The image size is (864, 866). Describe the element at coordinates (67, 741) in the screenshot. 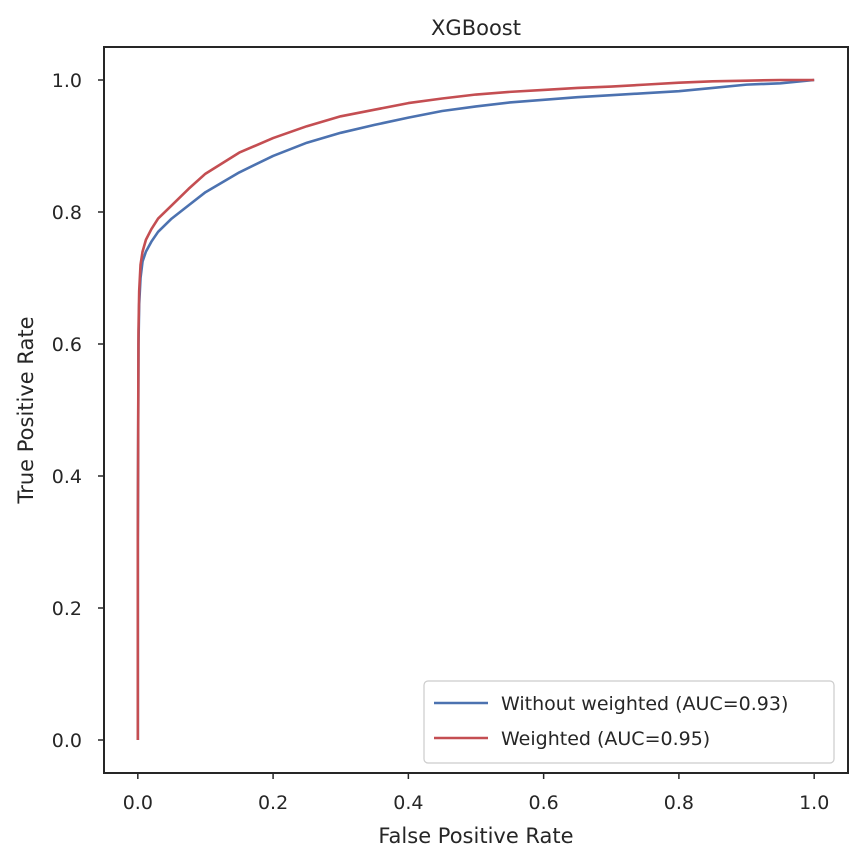

I see `y-tick-label: 0.0` at that location.